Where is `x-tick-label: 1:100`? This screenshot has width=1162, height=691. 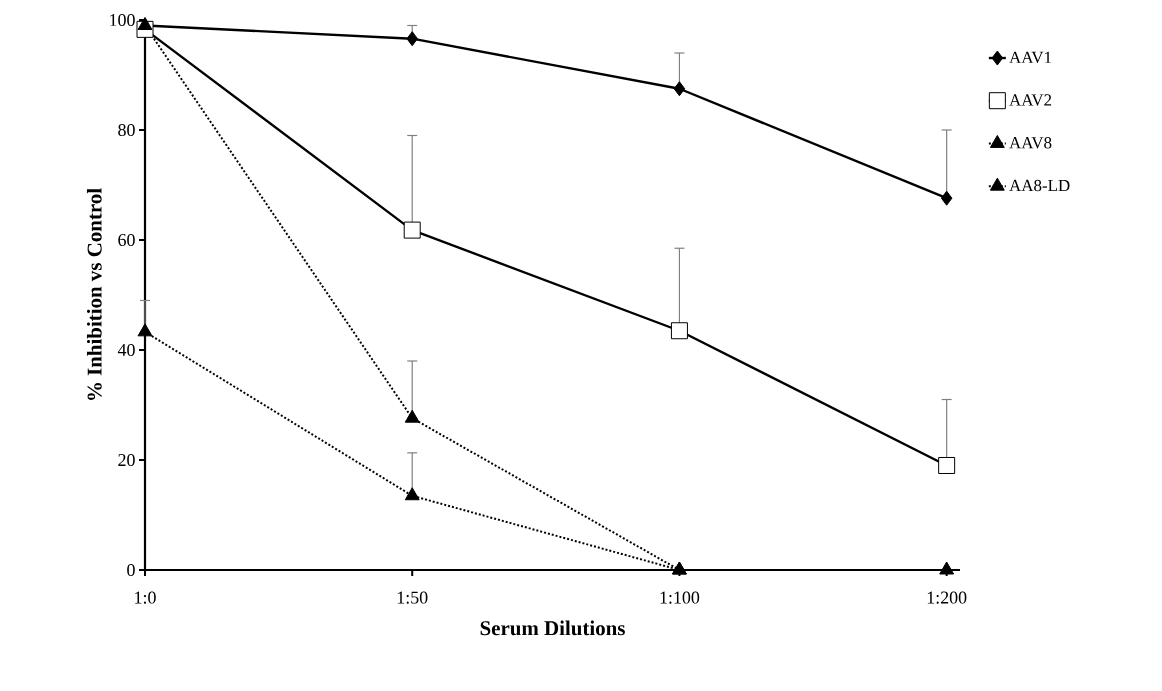 x-tick-label: 1:100 is located at coordinates (680, 597).